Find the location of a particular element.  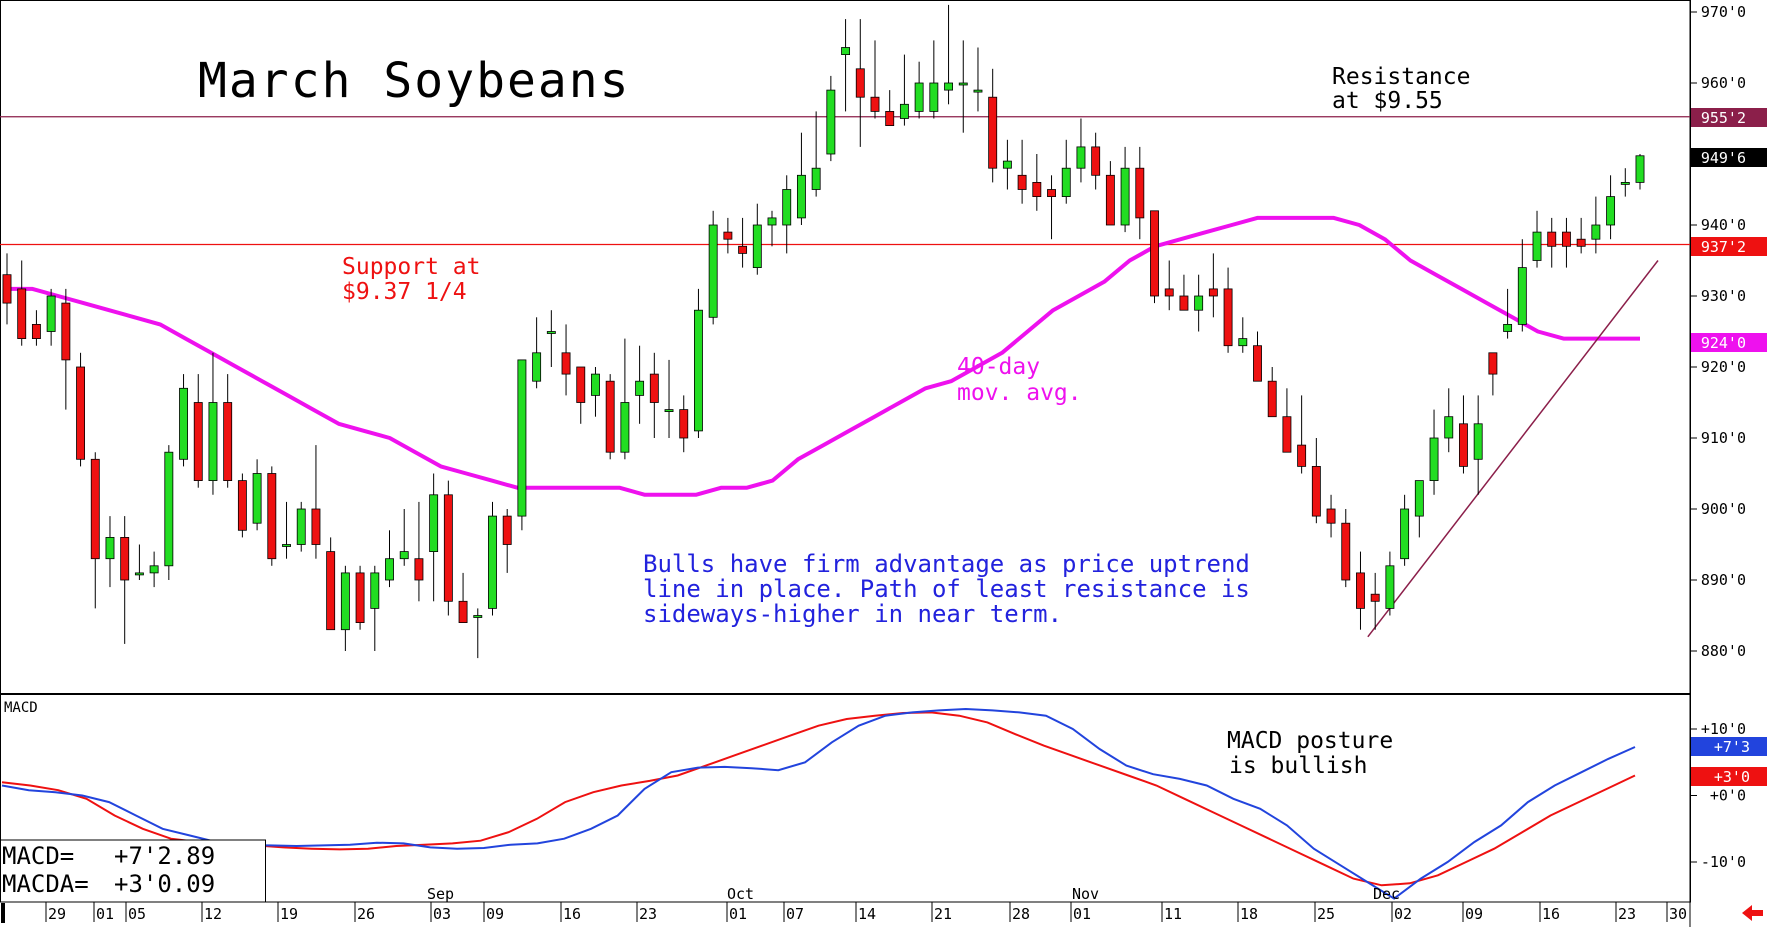

macd-tick-label: -10'0 is located at coordinates (1723, 862).